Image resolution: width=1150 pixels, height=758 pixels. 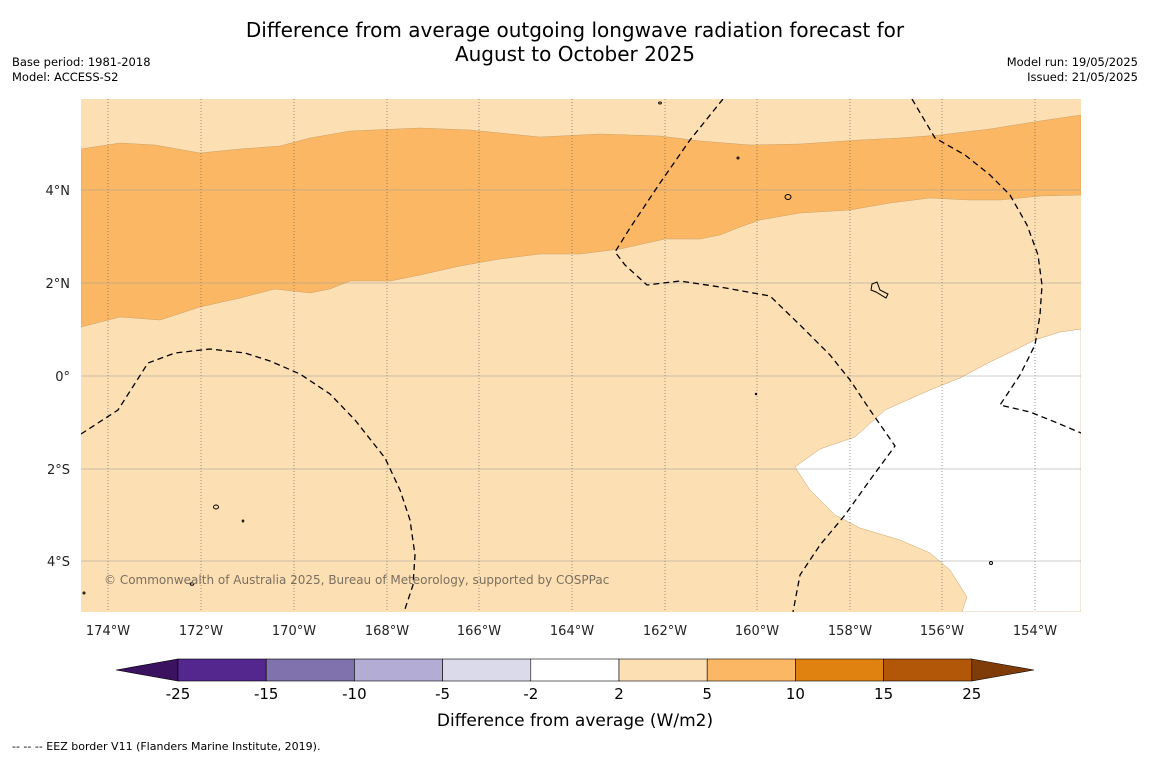 What do you see at coordinates (996, 266) in the screenshot?
I see `eez-border-east` at bounding box center [996, 266].